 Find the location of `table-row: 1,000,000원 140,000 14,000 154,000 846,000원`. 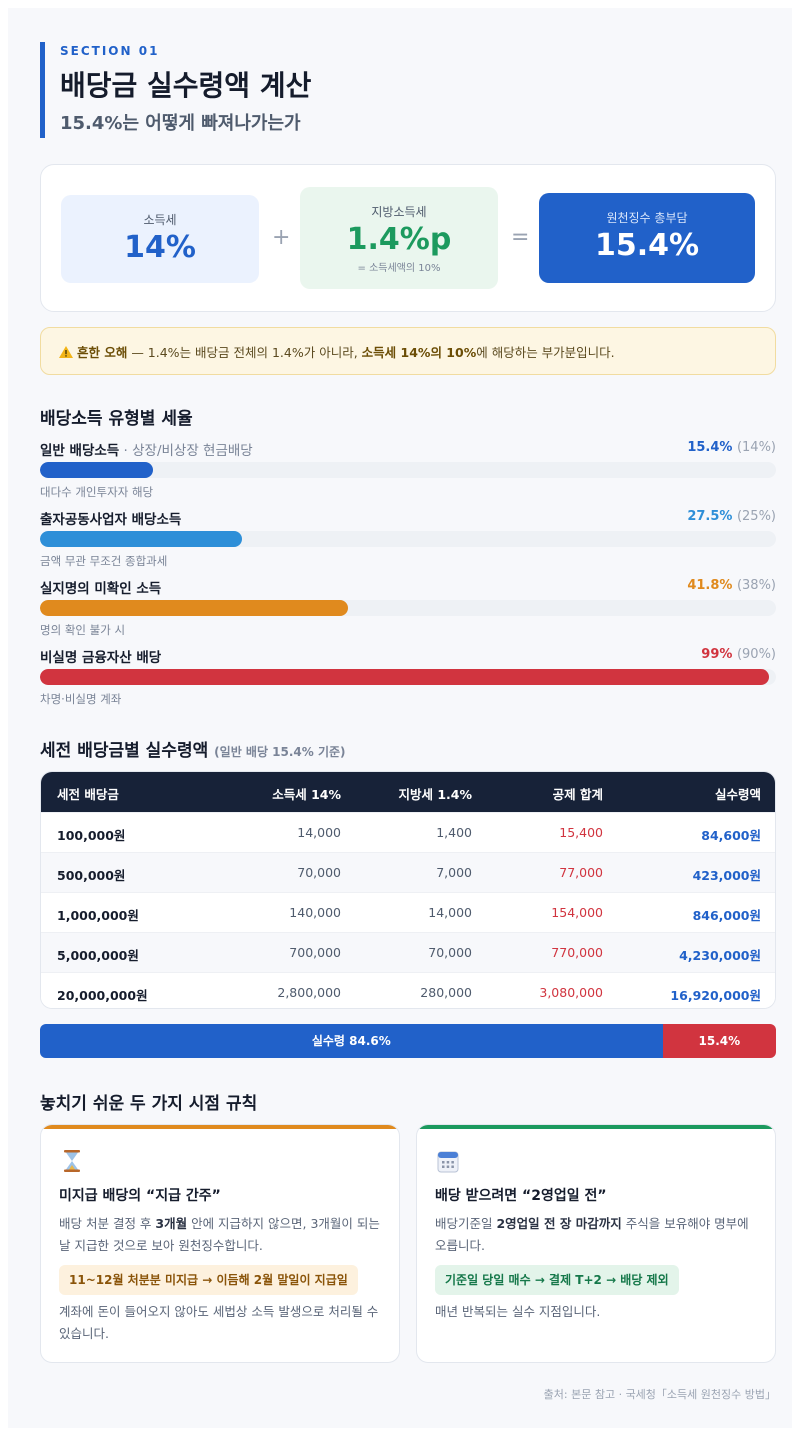

table-row: 1,000,000원 140,000 14,000 154,000 846,000원 is located at coordinates (408, 912).